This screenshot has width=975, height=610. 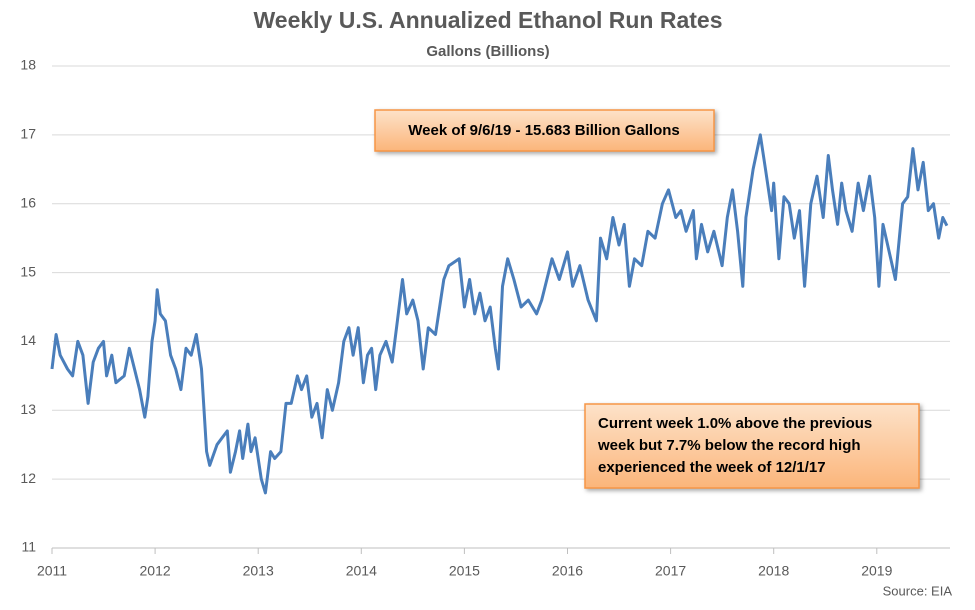 What do you see at coordinates (773, 571) in the screenshot?
I see `x-tick-label: 2018` at bounding box center [773, 571].